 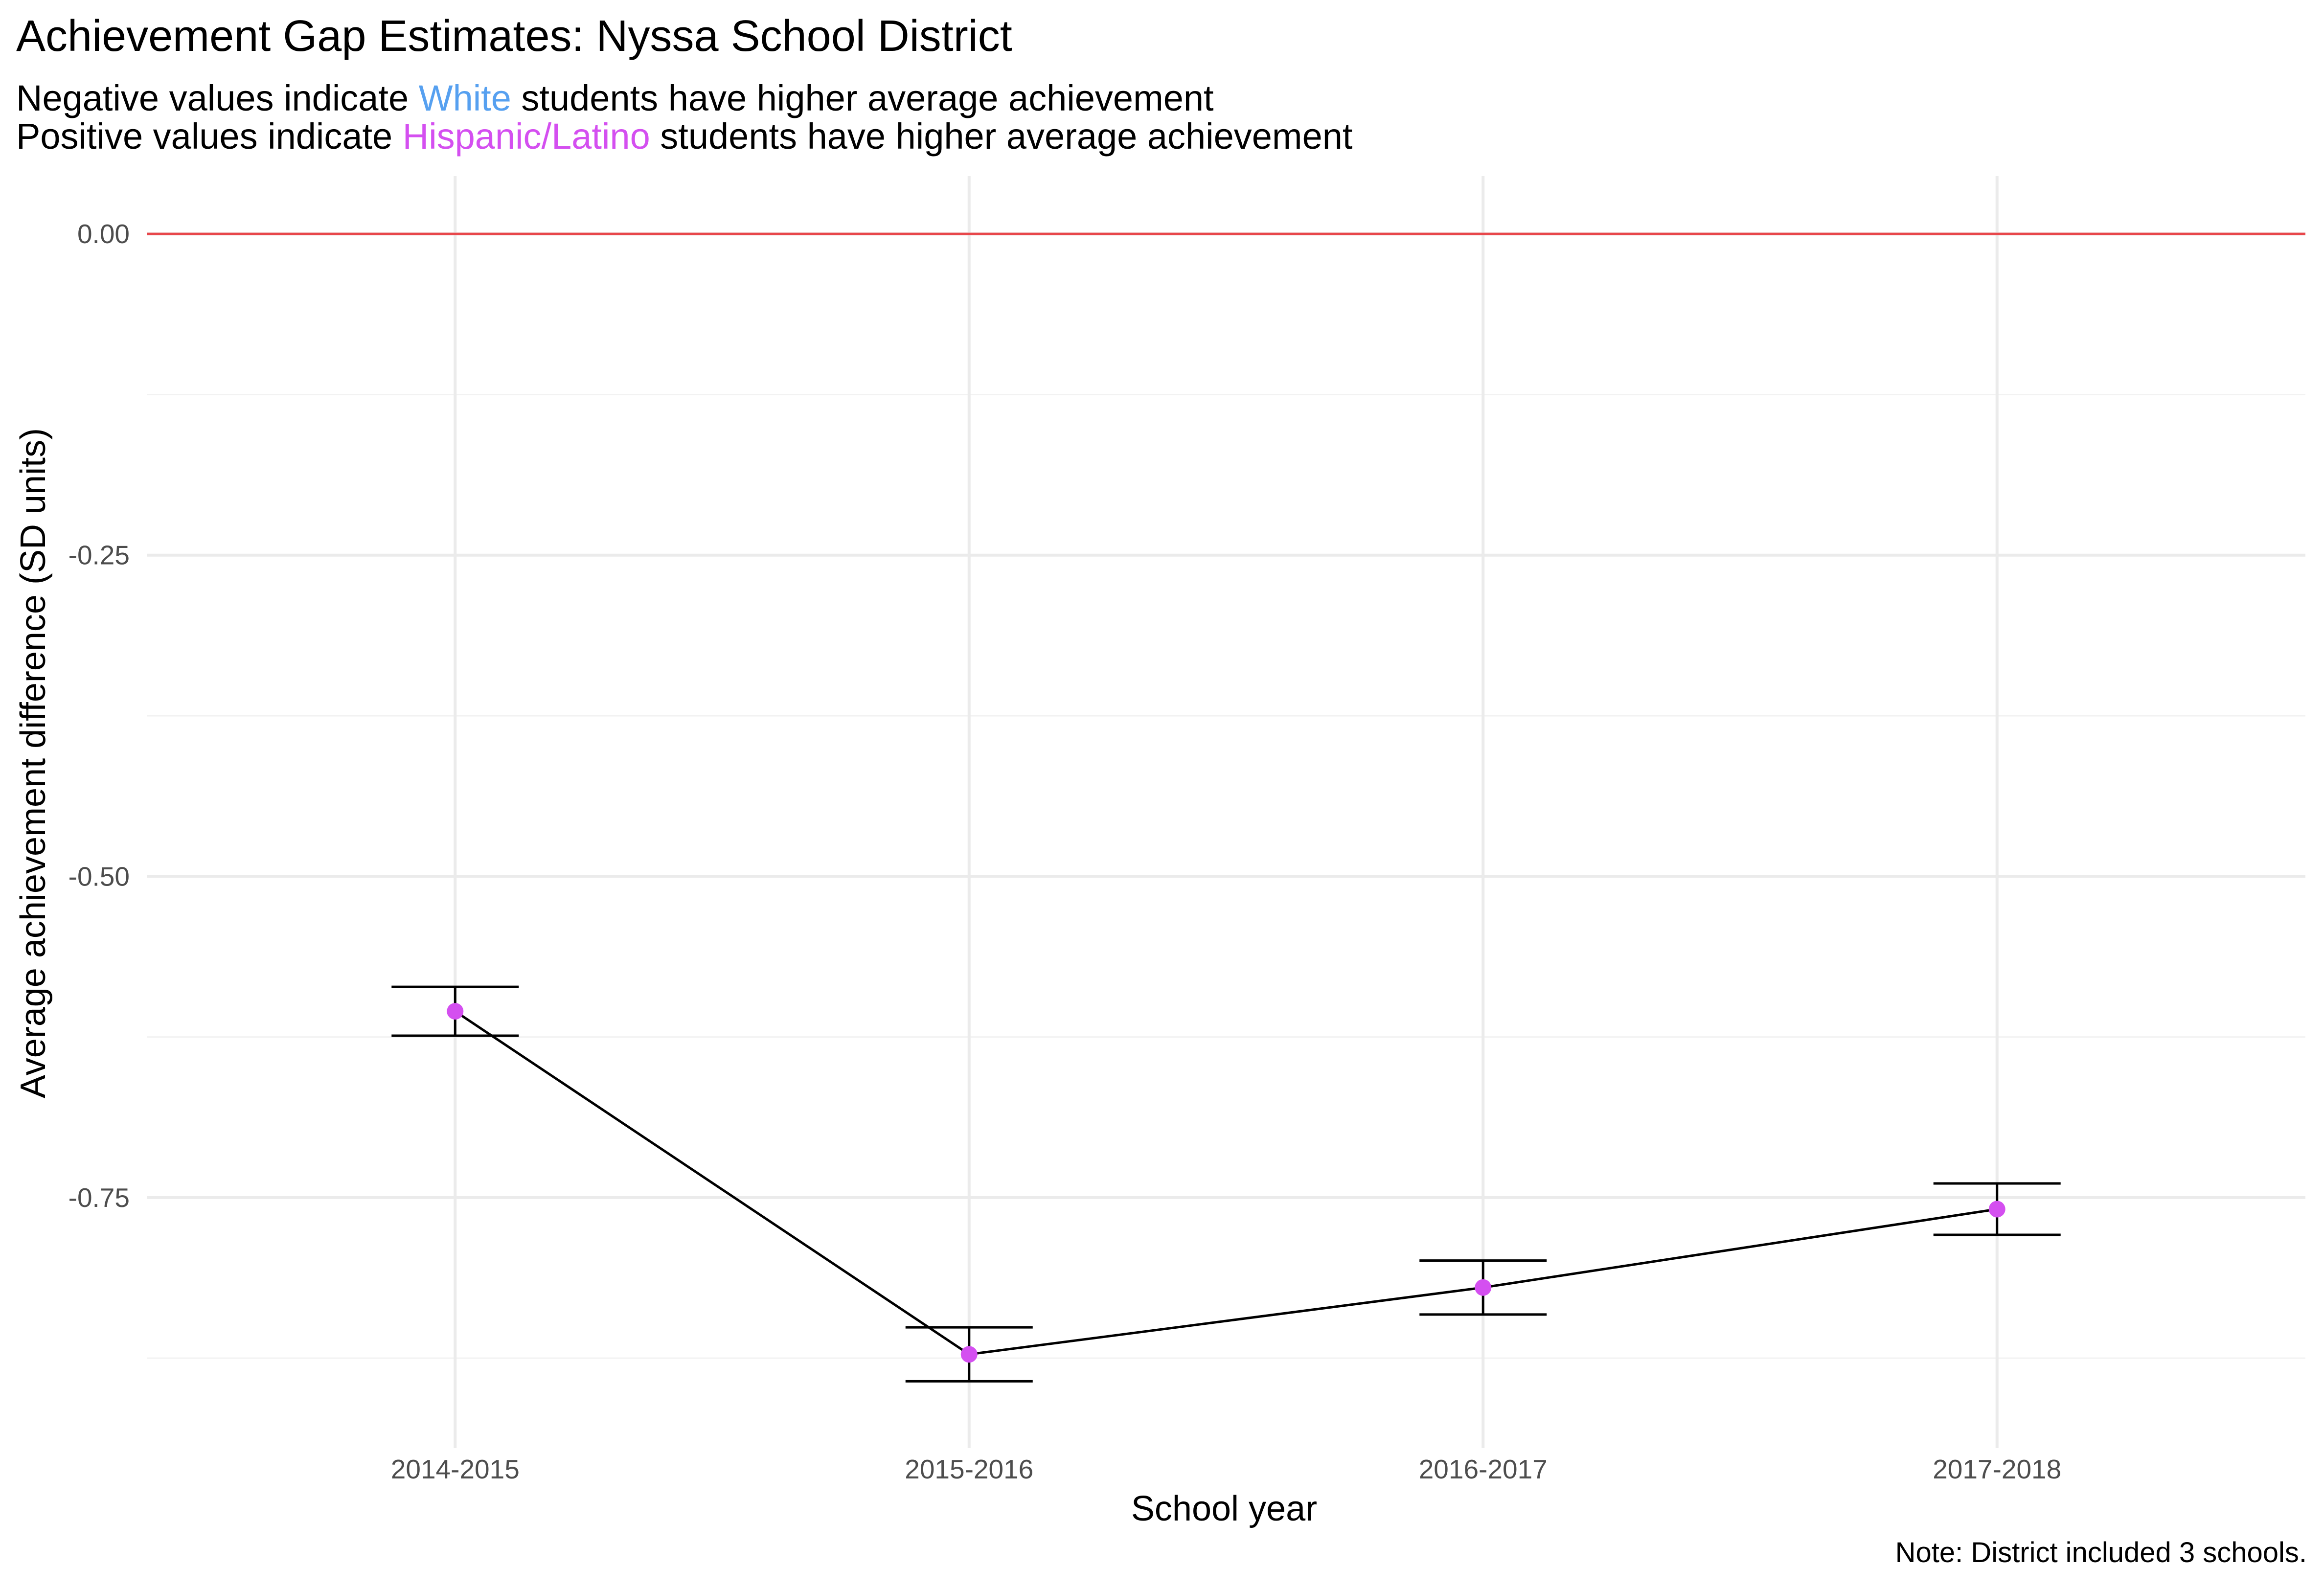 I want to click on chart-caption: Note: District included 3 schools., so click(x=2101, y=1553).